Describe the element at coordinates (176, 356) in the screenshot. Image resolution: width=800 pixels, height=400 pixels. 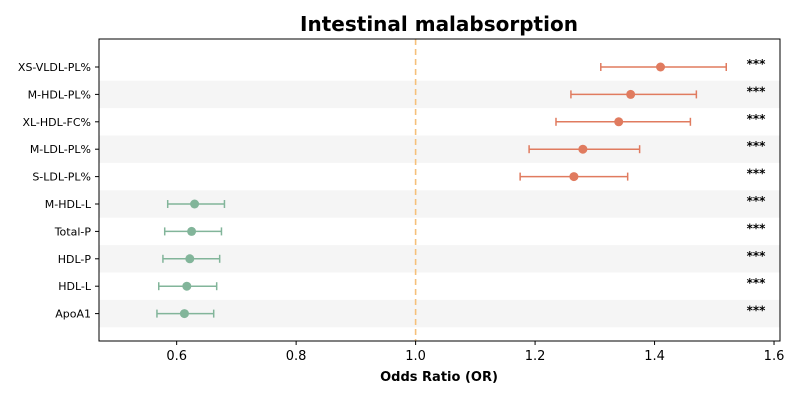
I see `x-tick-label: 0.6` at that location.